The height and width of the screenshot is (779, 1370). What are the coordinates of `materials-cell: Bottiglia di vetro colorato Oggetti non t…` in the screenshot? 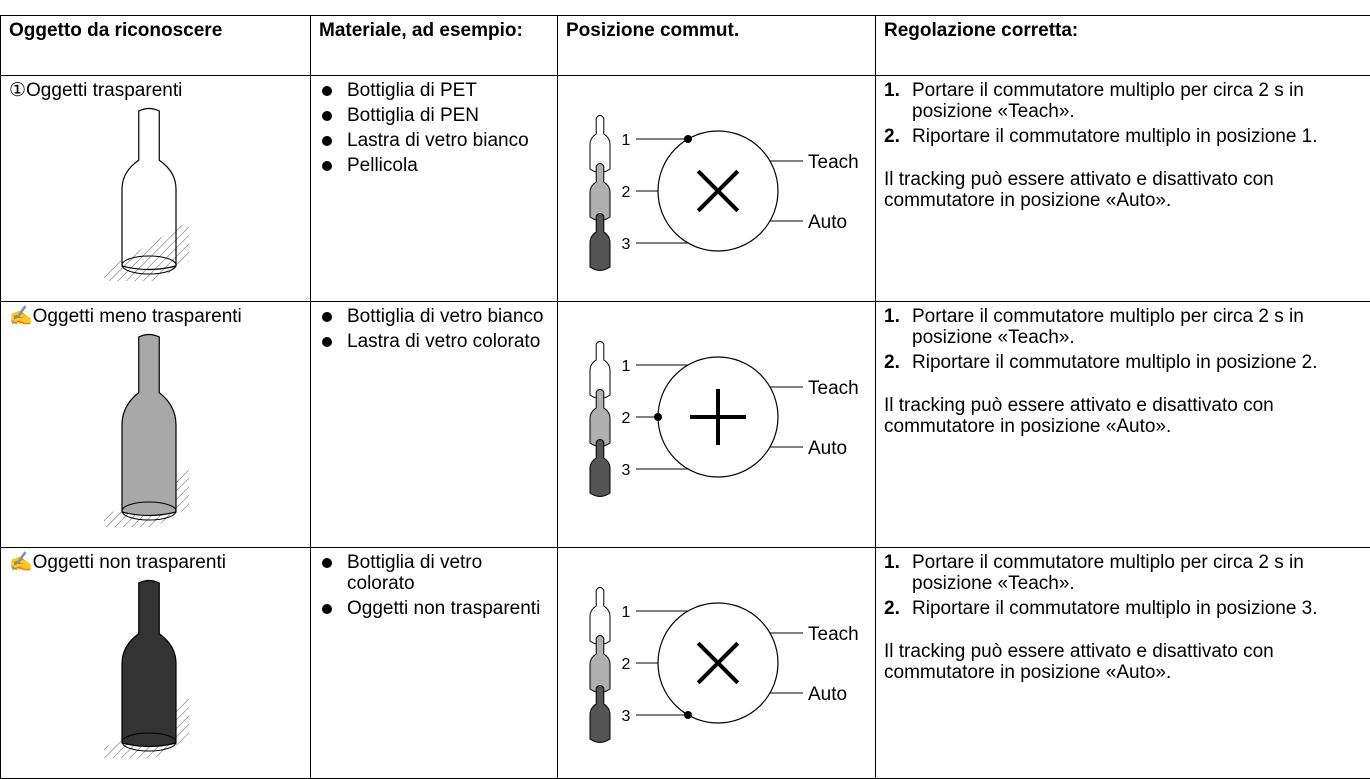 It's located at (434, 663).